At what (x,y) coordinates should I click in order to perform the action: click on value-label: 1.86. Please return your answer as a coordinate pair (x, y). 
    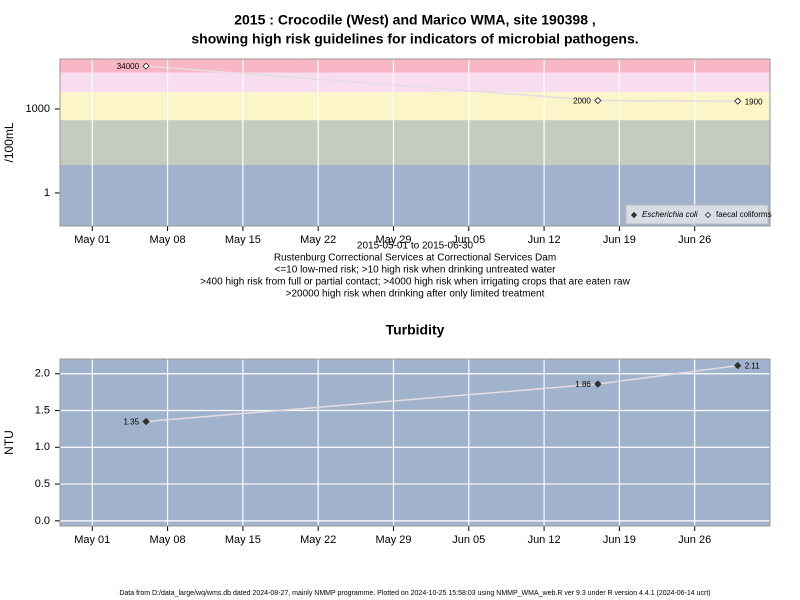
    Looking at the image, I should click on (583, 384).